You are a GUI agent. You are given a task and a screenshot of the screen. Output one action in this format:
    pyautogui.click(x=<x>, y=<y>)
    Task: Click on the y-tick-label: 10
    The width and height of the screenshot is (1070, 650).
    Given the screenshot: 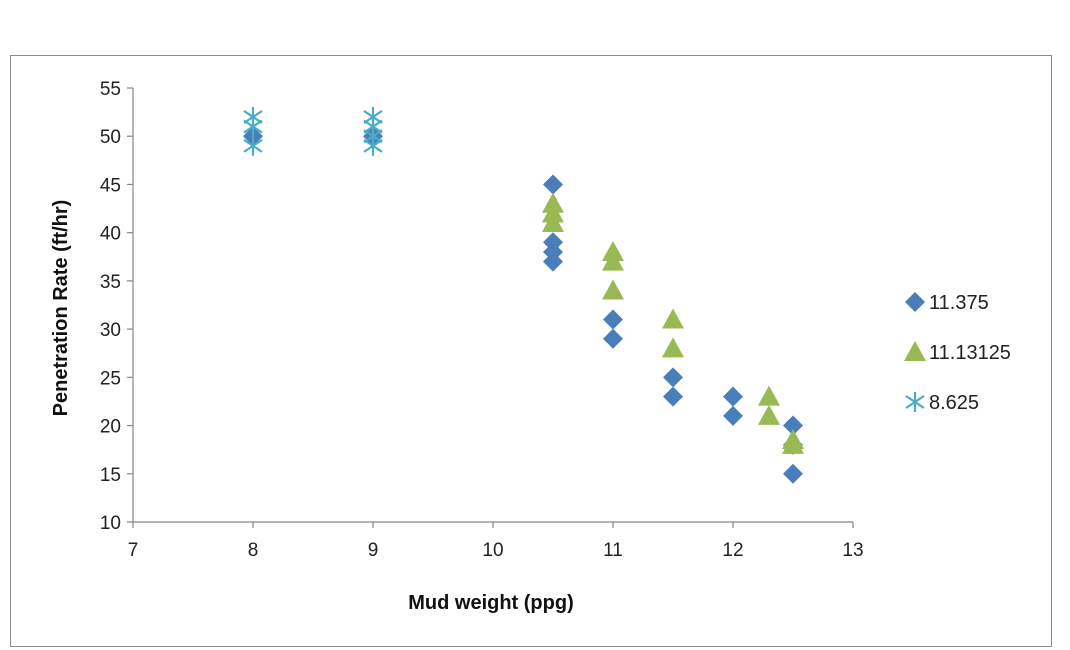 What is the action you would take?
    pyautogui.click(x=110, y=523)
    